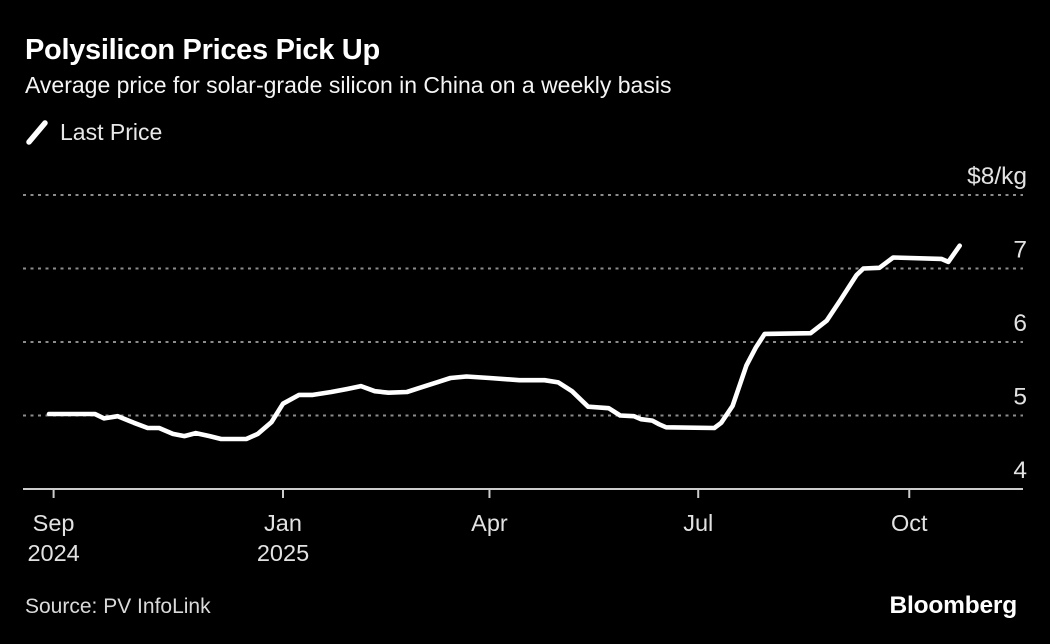 This screenshot has height=644, width=1050. I want to click on source-credit: Source: PV InfoLink, so click(118, 606).